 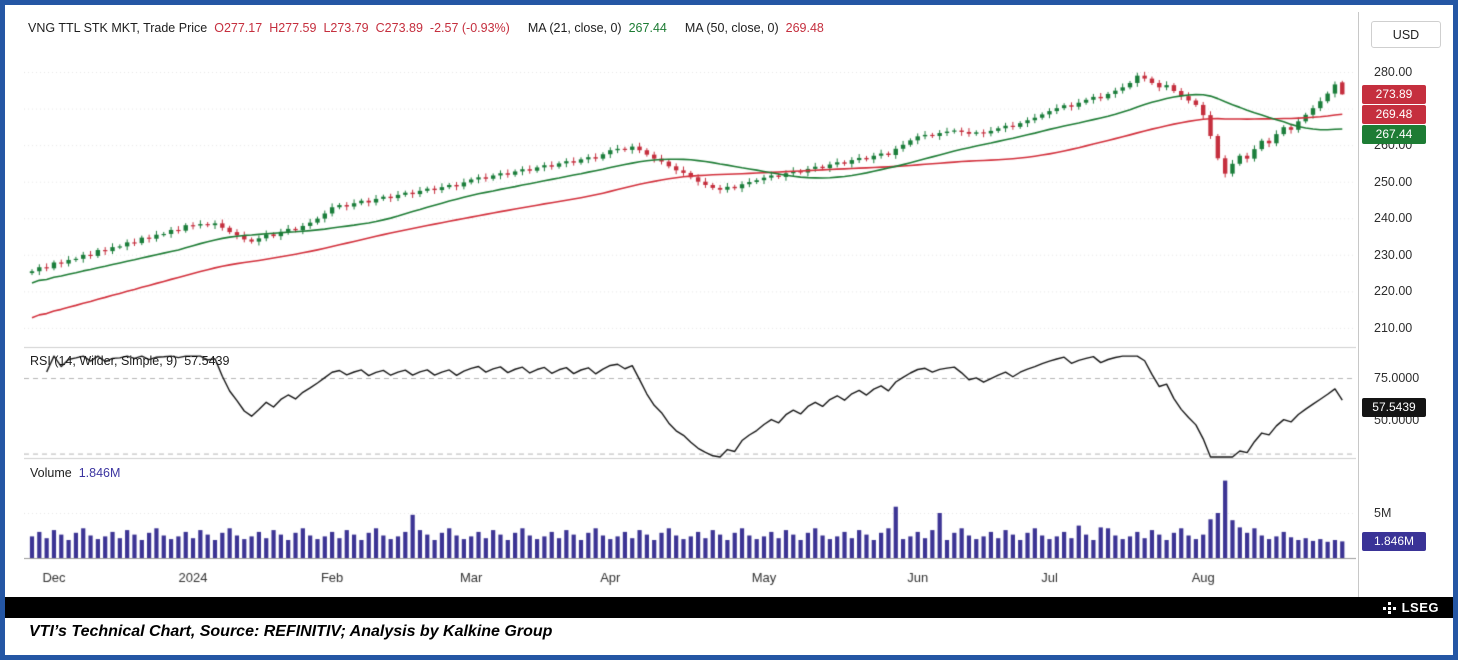 What do you see at coordinates (804, 28) in the screenshot?
I see `ma50-value: 269.48` at bounding box center [804, 28].